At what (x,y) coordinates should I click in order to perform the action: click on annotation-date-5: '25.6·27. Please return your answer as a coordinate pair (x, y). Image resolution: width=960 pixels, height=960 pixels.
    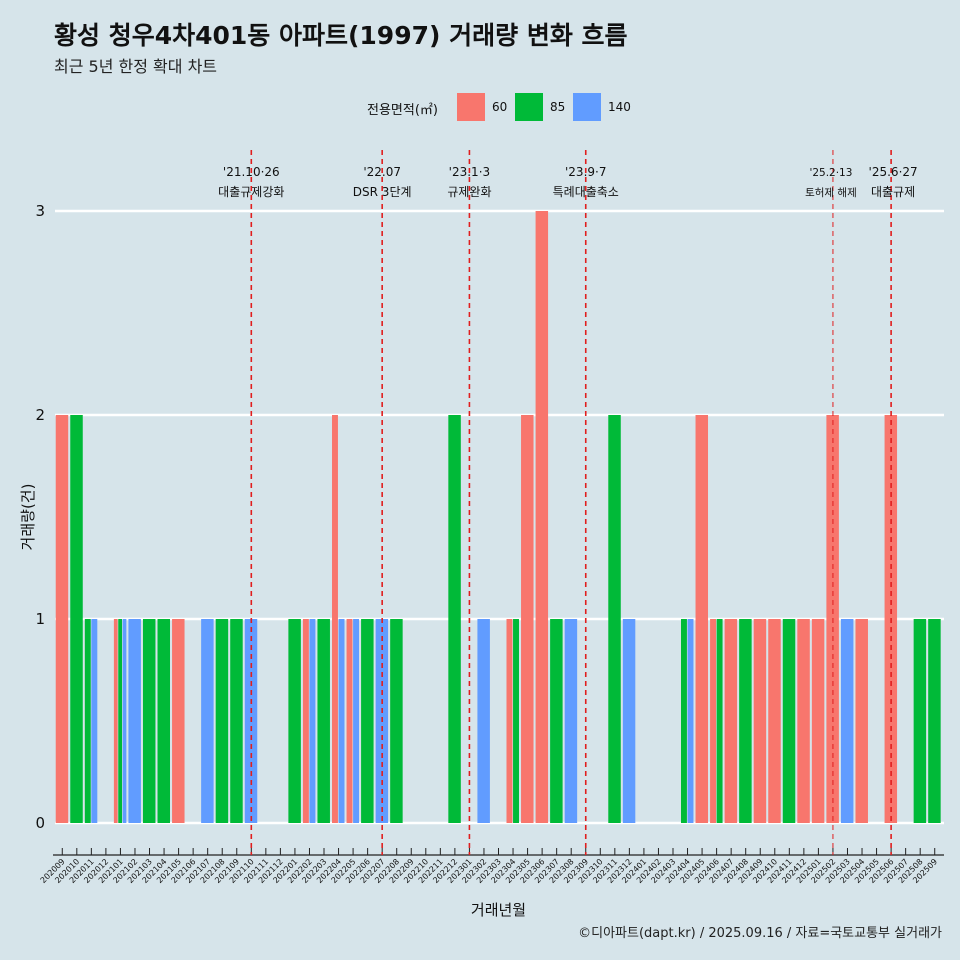
    Looking at the image, I should click on (893, 172).